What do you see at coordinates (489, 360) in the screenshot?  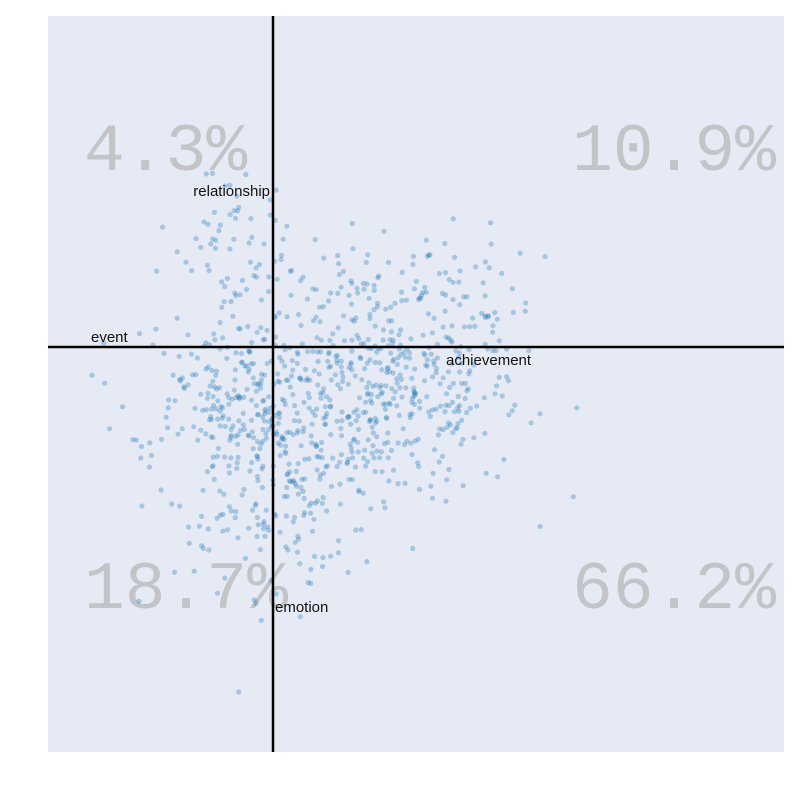 I see `annotation-achievement: achievement` at bounding box center [489, 360].